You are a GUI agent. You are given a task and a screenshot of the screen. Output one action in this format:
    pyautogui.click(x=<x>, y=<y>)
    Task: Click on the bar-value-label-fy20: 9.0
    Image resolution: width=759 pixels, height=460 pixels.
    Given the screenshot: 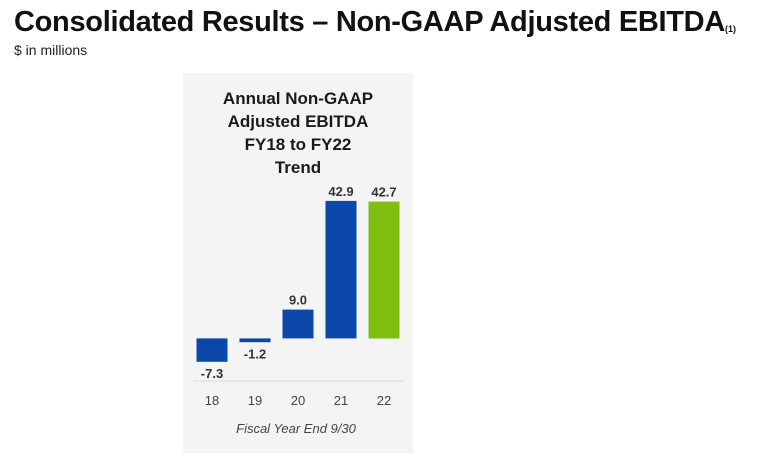 What is the action you would take?
    pyautogui.click(x=298, y=300)
    